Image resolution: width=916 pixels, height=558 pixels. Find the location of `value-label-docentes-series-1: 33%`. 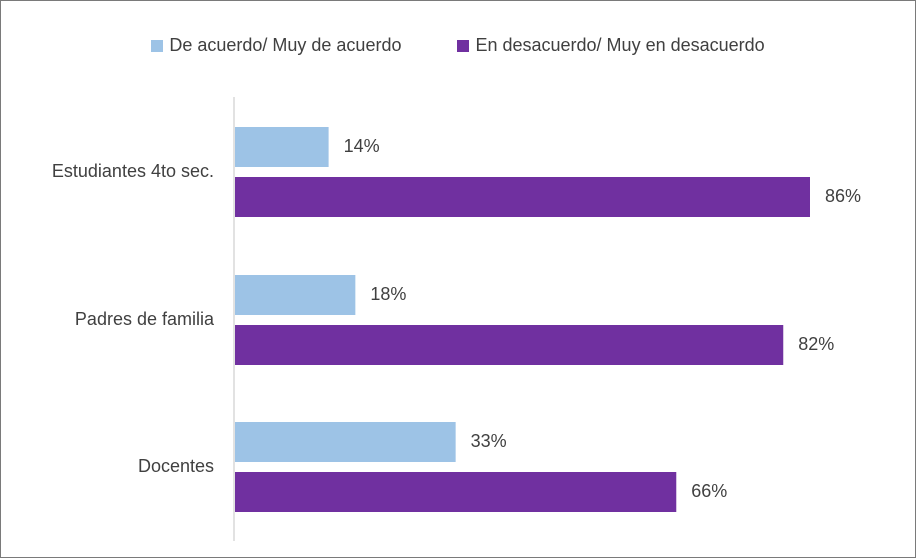

value-label-docentes-series-1: 33% is located at coordinates (489, 441).